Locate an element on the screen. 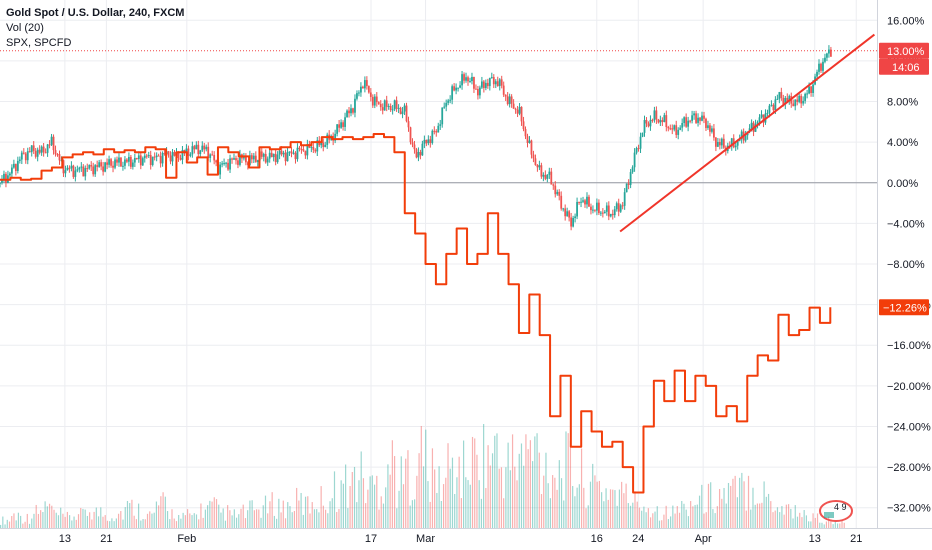 The image size is (932, 550). x-tick-labels: 13 21 Feb 17 Mar 16 24 Apr 13 21 is located at coordinates (461, 539).